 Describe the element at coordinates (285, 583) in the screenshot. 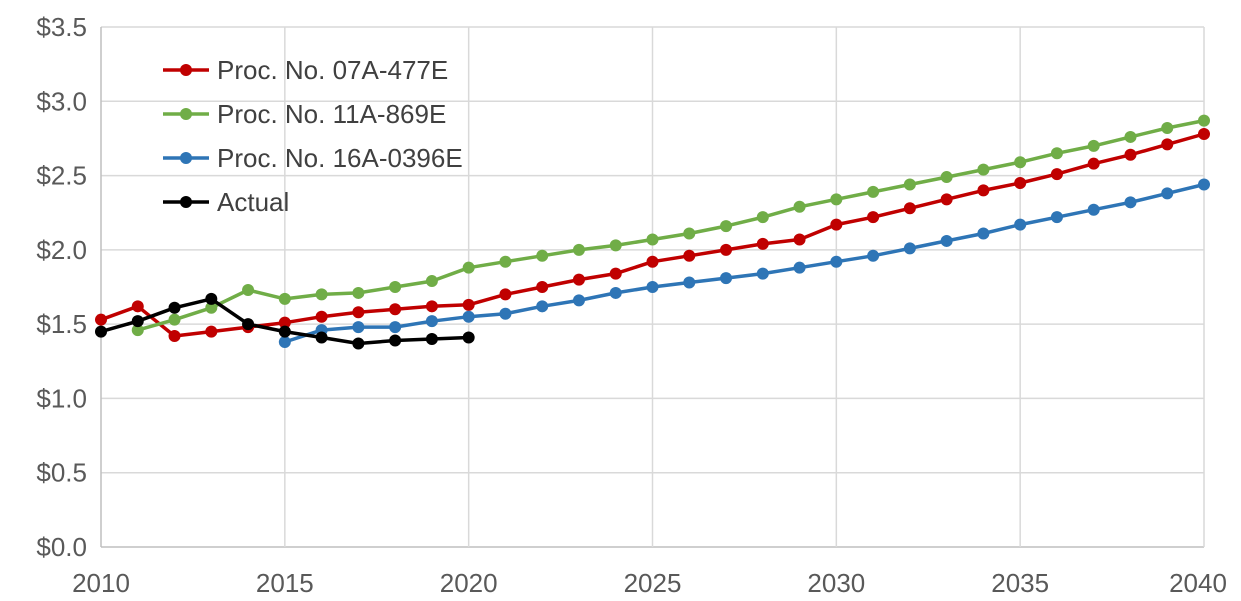

I see `x-tick-label: 2015` at that location.